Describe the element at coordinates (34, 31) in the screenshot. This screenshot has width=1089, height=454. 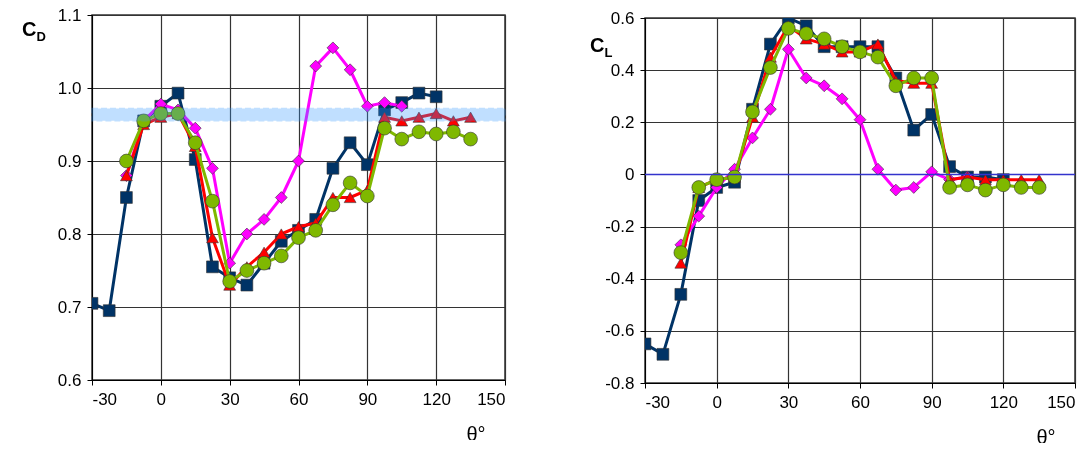
I see `y-axis-title: C$_{D}$` at that location.